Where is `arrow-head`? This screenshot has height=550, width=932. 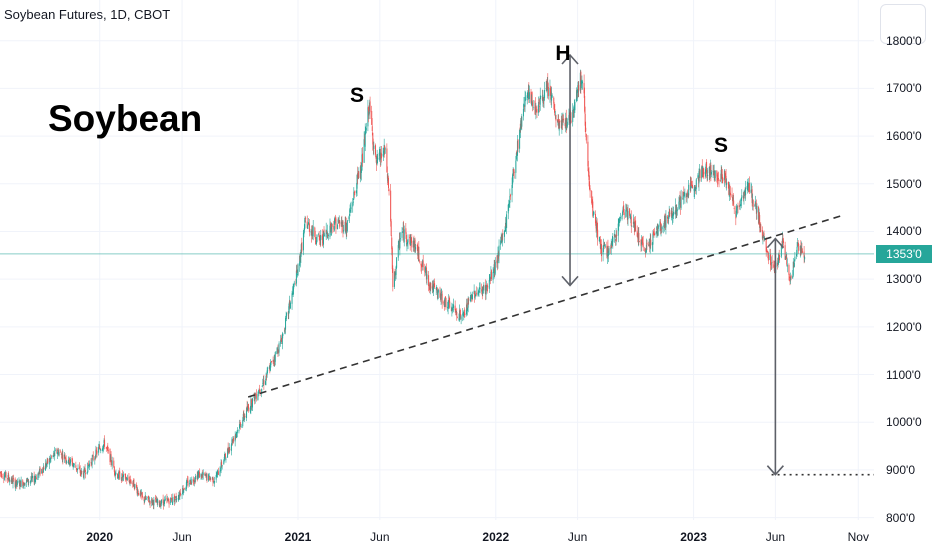
arrow-head is located at coordinates (775, 470).